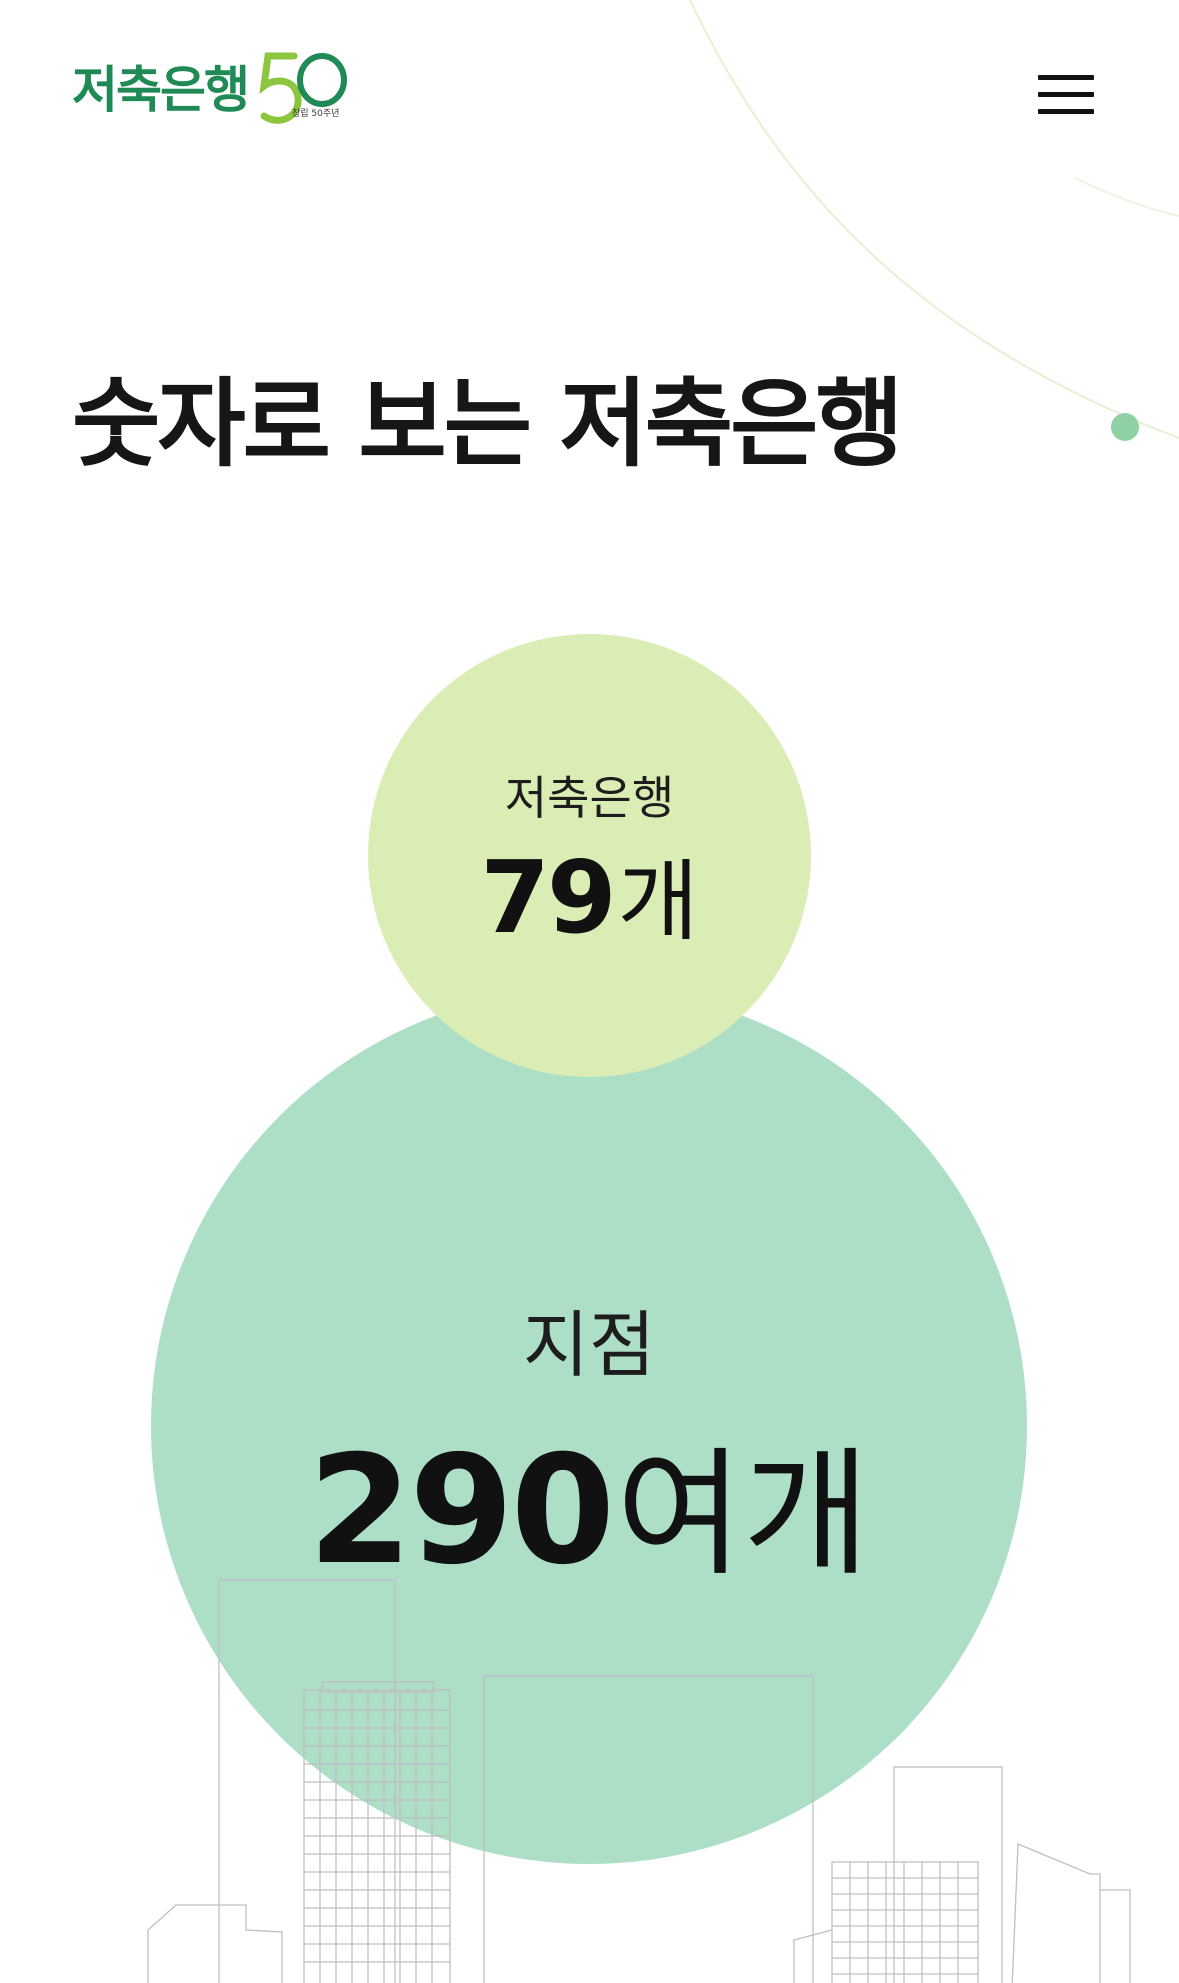 Image resolution: width=1179 pixels, height=1983 pixels. Describe the element at coordinates (315, 112) in the screenshot. I see `logo-anniversary-text: 창립 50주년` at that location.